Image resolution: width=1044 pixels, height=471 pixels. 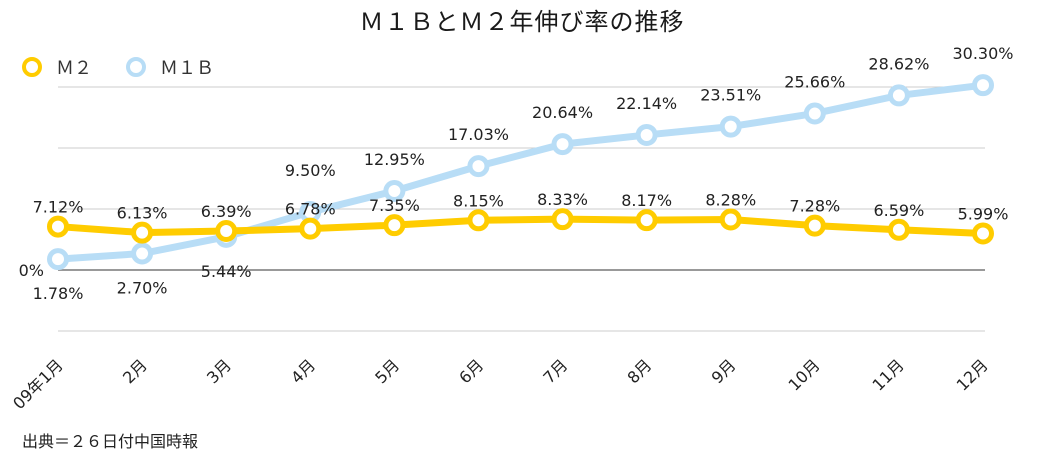 I want to click on x-tick-label: 7月, so click(x=555, y=371).